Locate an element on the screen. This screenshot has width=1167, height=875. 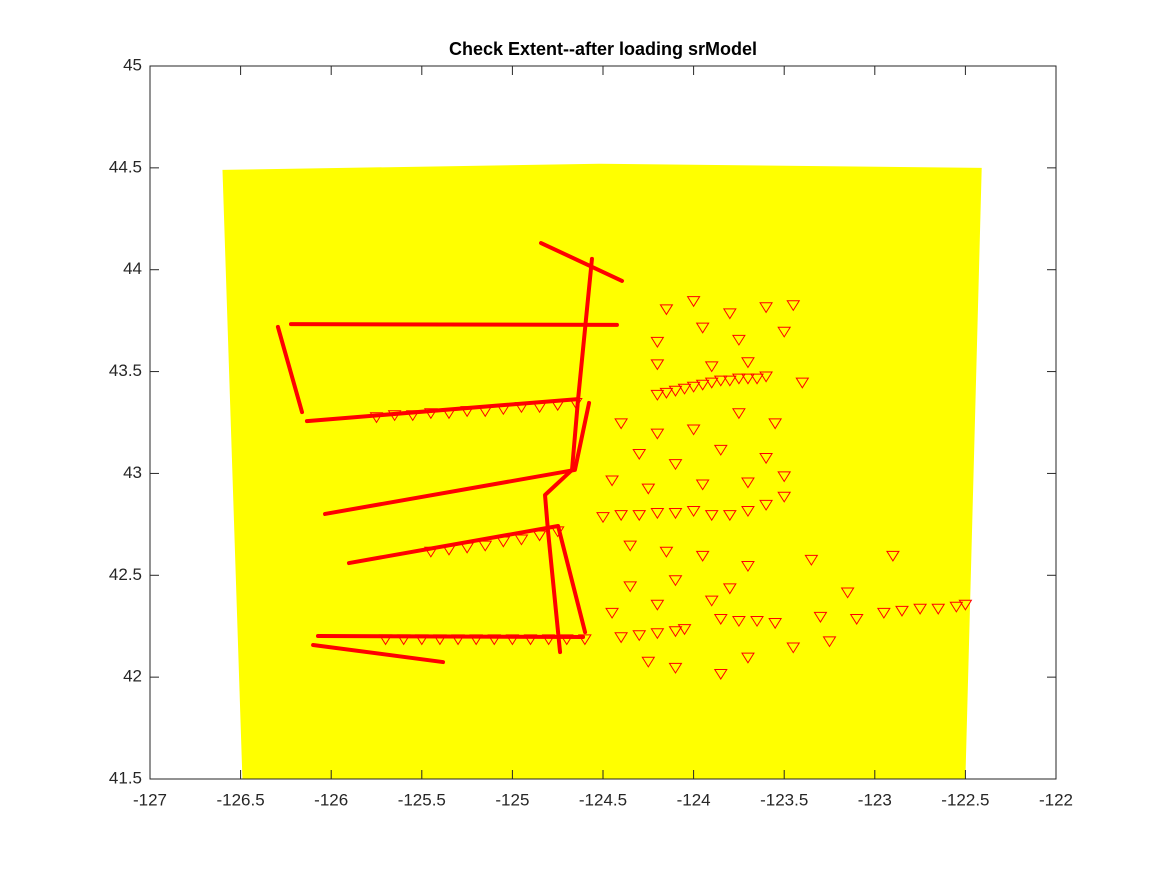
y-tick-label: 43 is located at coordinates (132, 472).